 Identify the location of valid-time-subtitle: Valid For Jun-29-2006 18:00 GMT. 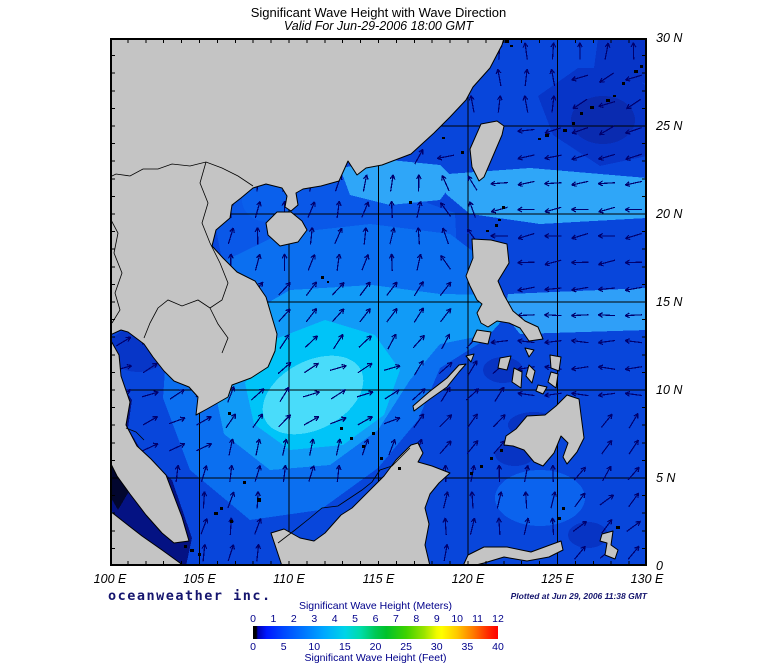
(378, 26).